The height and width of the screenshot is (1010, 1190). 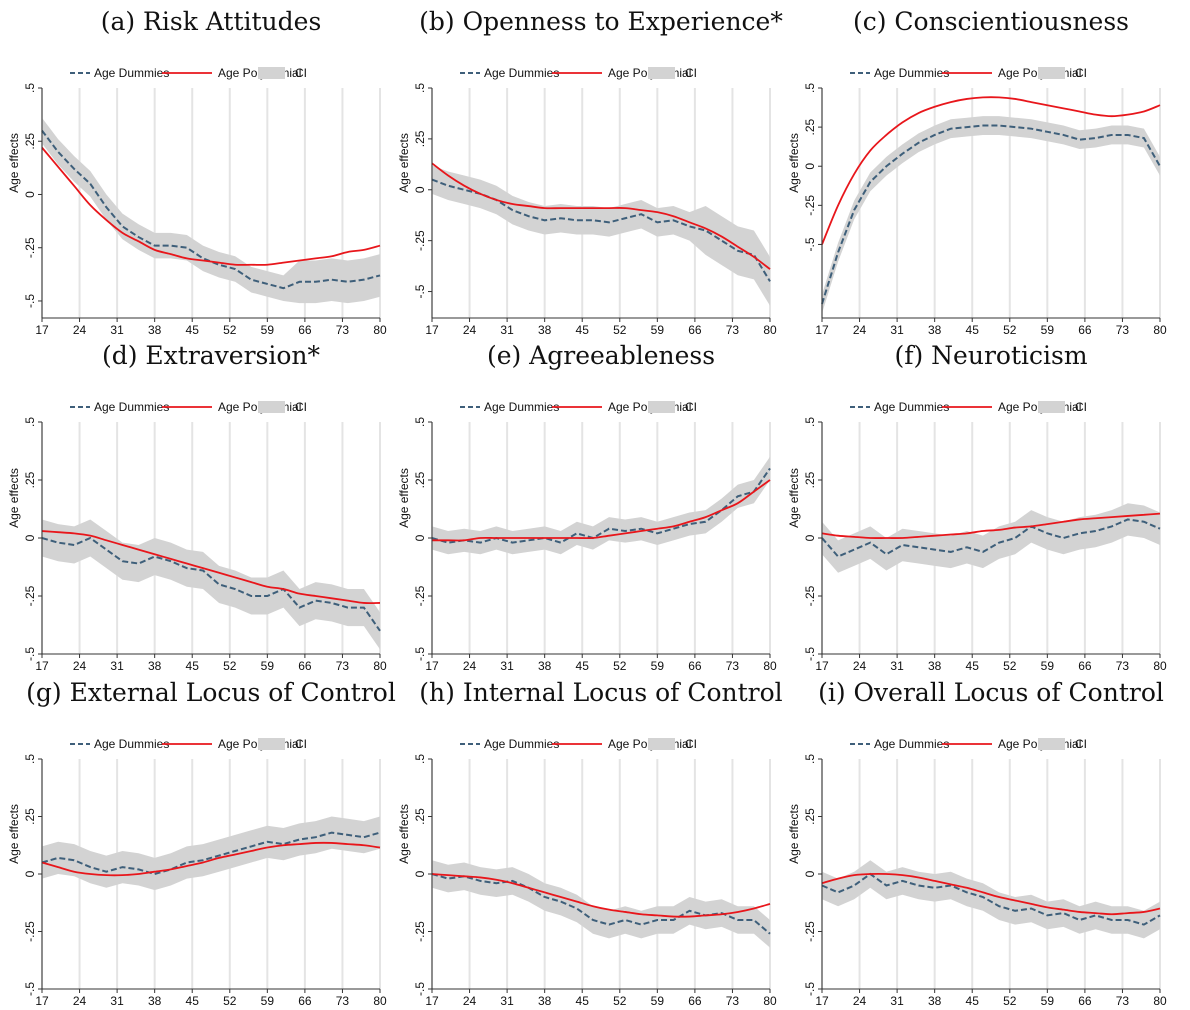 I want to click on y-tick-label: -.25, so click(x=420, y=931).